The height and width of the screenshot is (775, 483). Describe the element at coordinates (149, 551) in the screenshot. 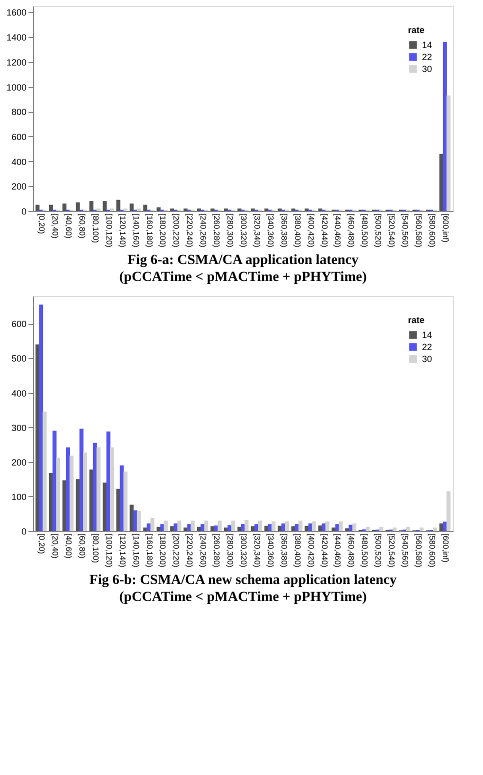

I see `x-tick-label: [160,180)` at that location.